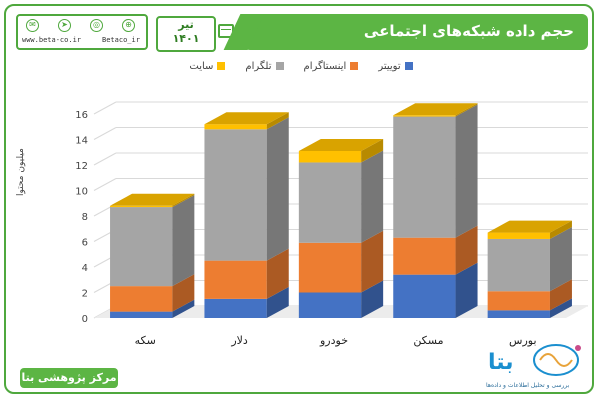  Describe the element at coordinates (81, 192) in the screenshot. I see `y-tick-label: 10` at that location.